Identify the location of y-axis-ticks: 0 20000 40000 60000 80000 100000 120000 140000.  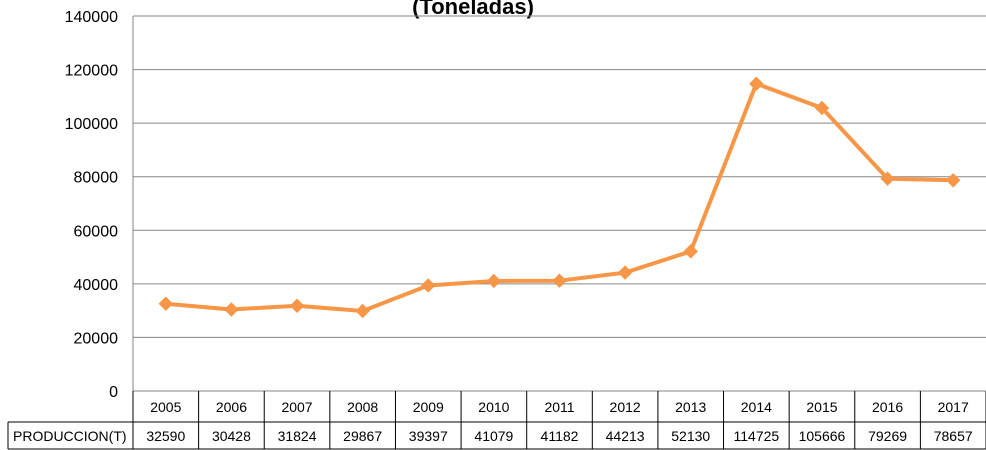
(91, 205).